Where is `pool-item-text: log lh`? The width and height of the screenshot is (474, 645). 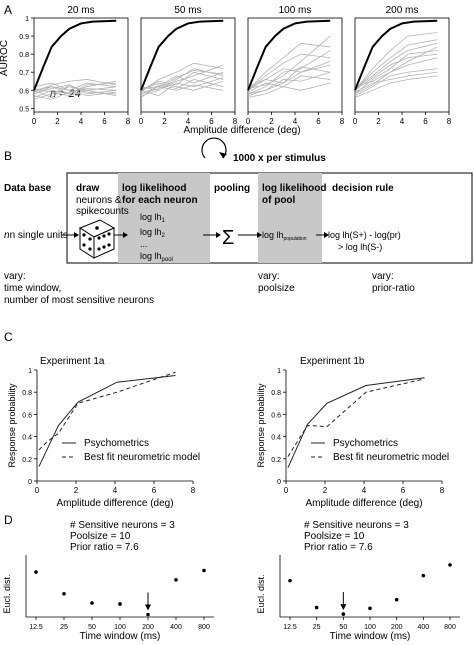 pool-item-text: log lh is located at coordinates (273, 235).